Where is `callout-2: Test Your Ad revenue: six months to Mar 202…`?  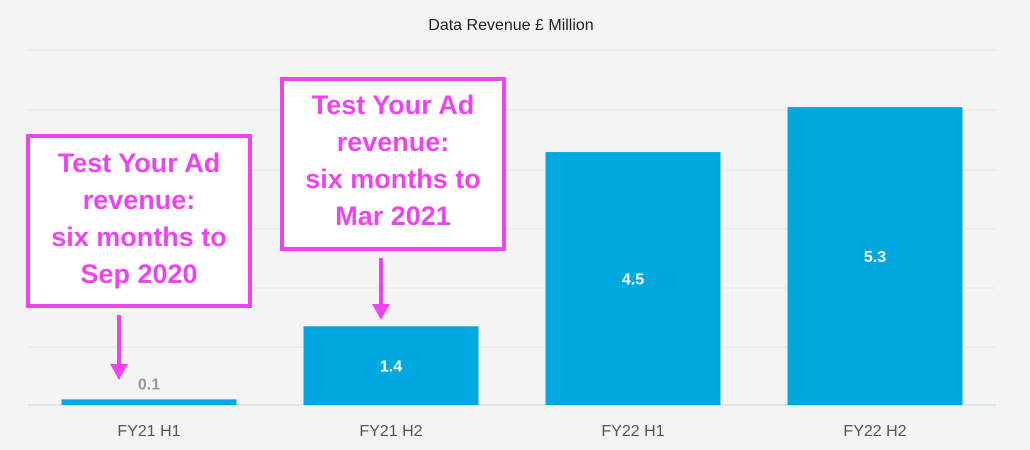 callout-2: Test Your Ad revenue: six months to Mar 202… is located at coordinates (393, 198).